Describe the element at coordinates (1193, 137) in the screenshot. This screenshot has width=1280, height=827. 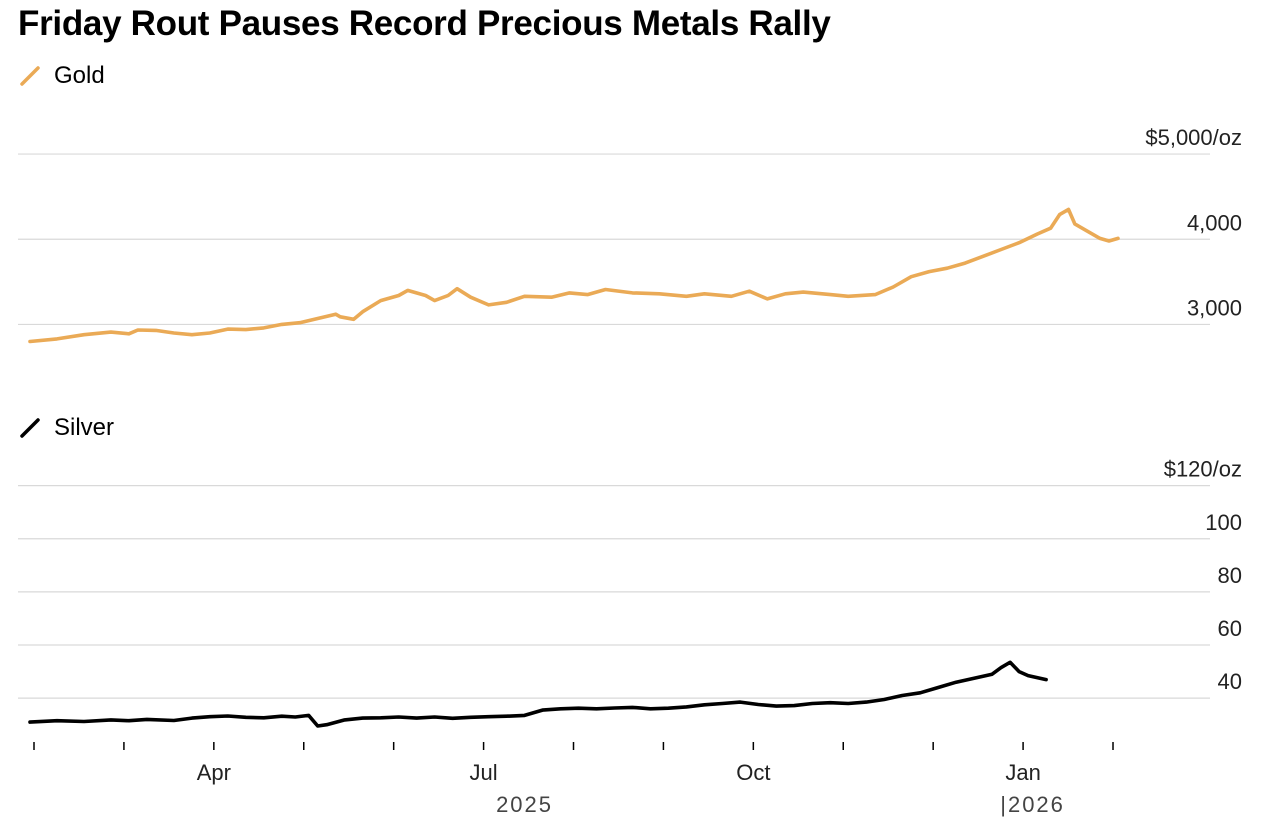
I see `gold-ytick-label: $5,000/oz` at that location.